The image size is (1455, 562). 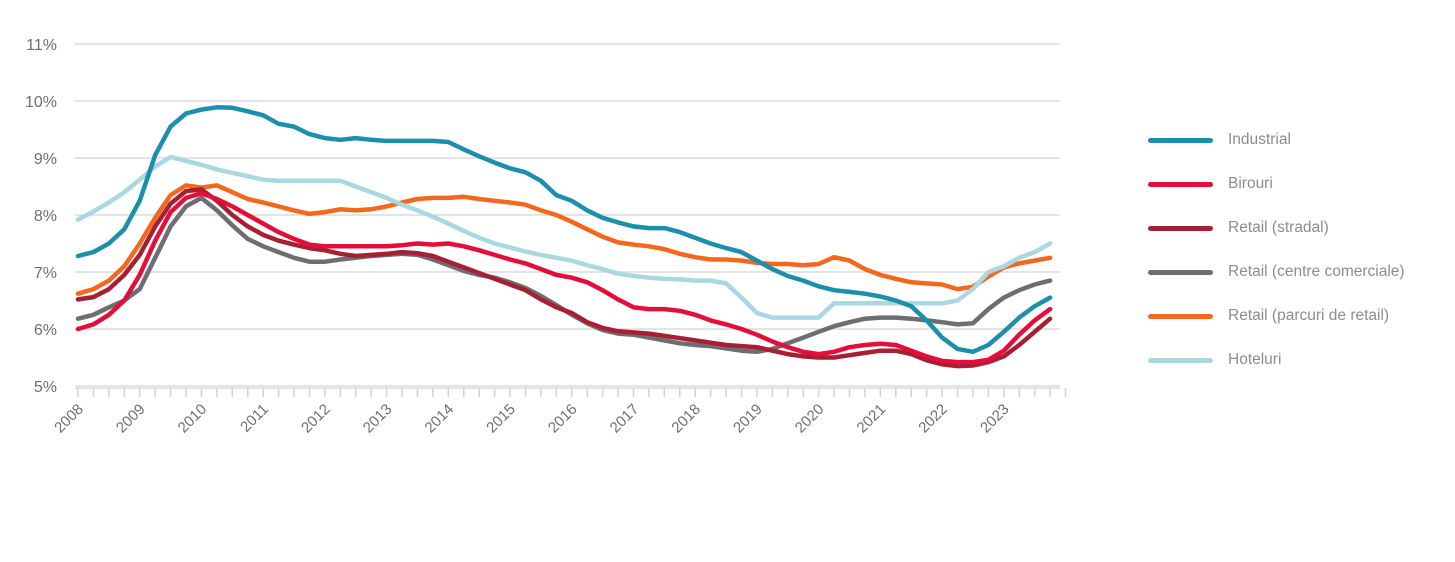 What do you see at coordinates (995, 419) in the screenshot?
I see `x-tick-label: 2023` at bounding box center [995, 419].